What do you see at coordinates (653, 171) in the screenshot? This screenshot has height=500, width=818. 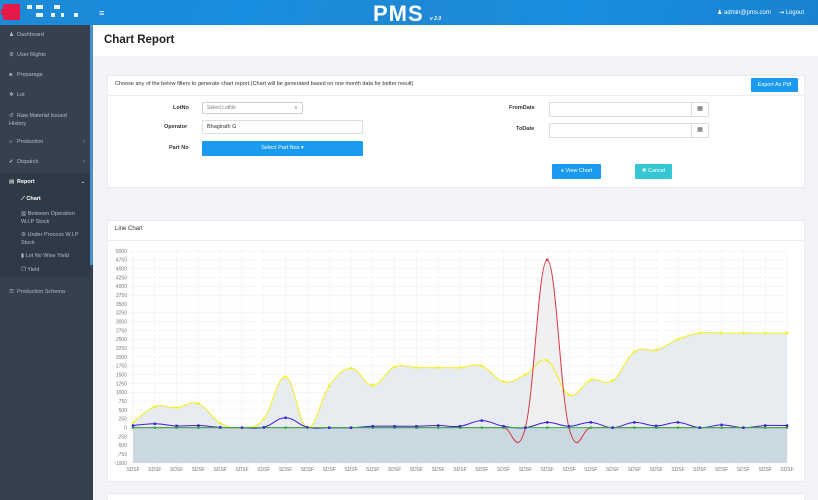 I see `cancel-button: ✖ Cancel` at bounding box center [653, 171].